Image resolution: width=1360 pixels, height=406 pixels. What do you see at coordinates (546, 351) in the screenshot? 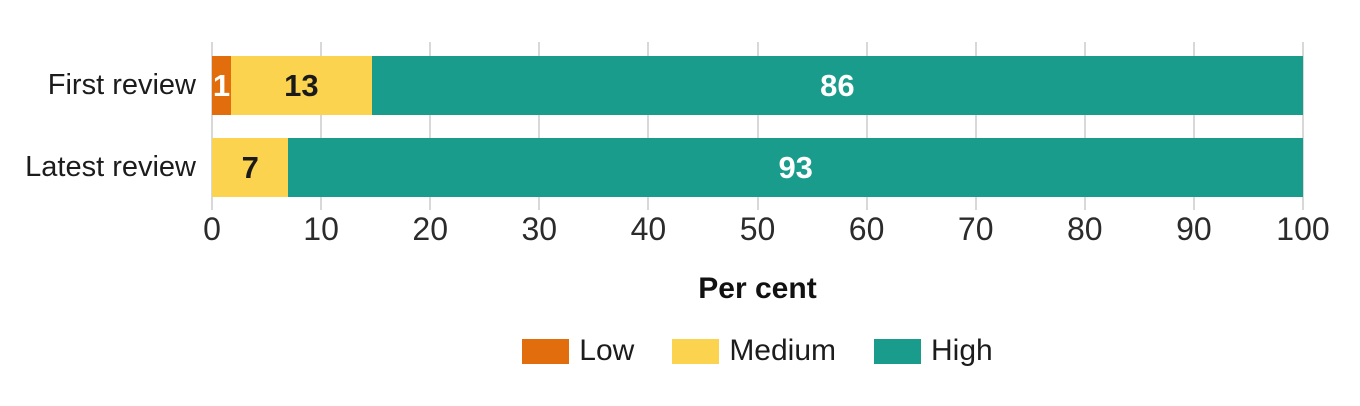
I see `legend-swatch-low` at bounding box center [546, 351].